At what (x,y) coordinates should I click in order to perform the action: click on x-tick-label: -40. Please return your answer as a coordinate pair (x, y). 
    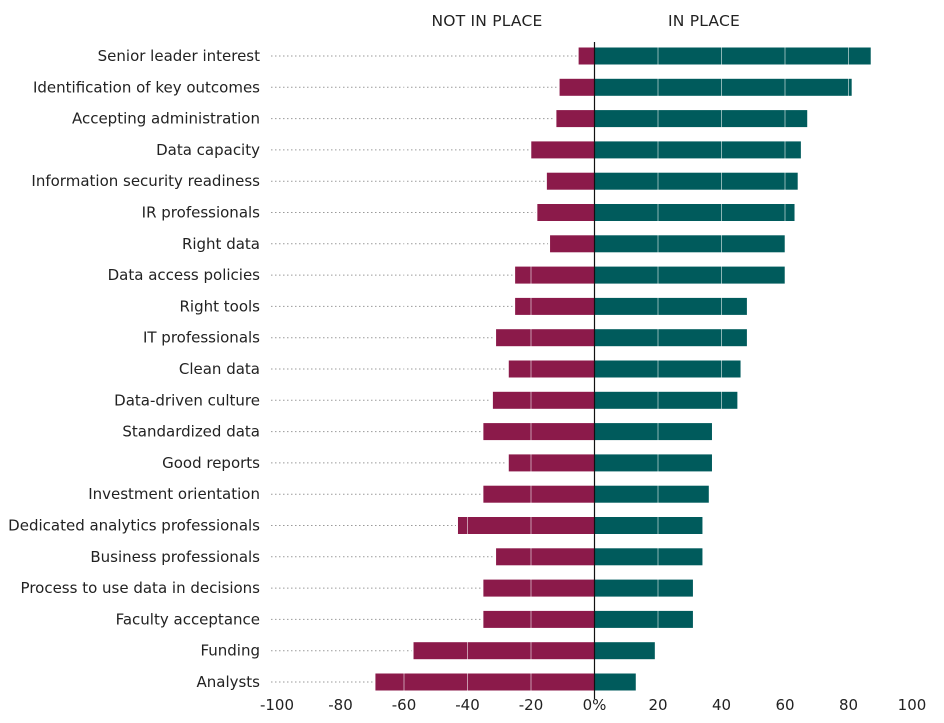
    Looking at the image, I should click on (467, 705).